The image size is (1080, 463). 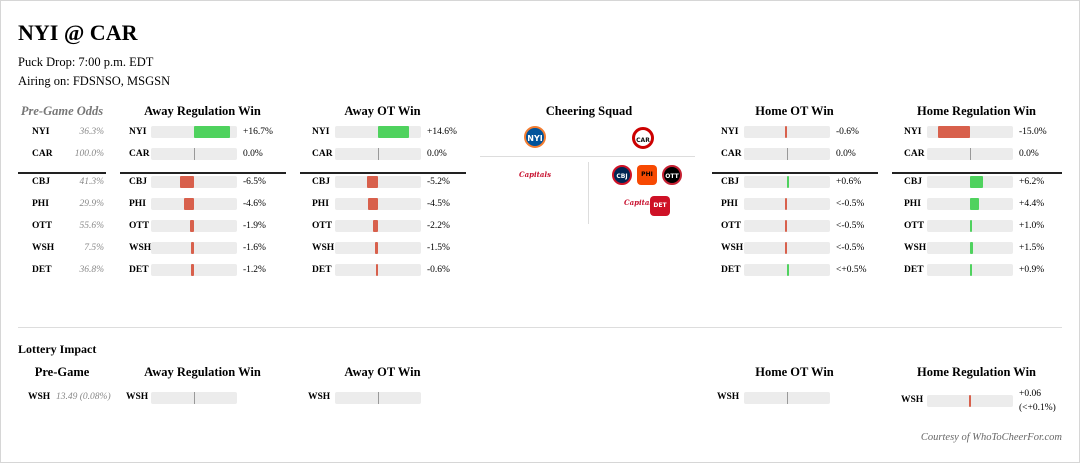 I want to click on home-ot-team-ott: OTT, so click(x=731, y=226).